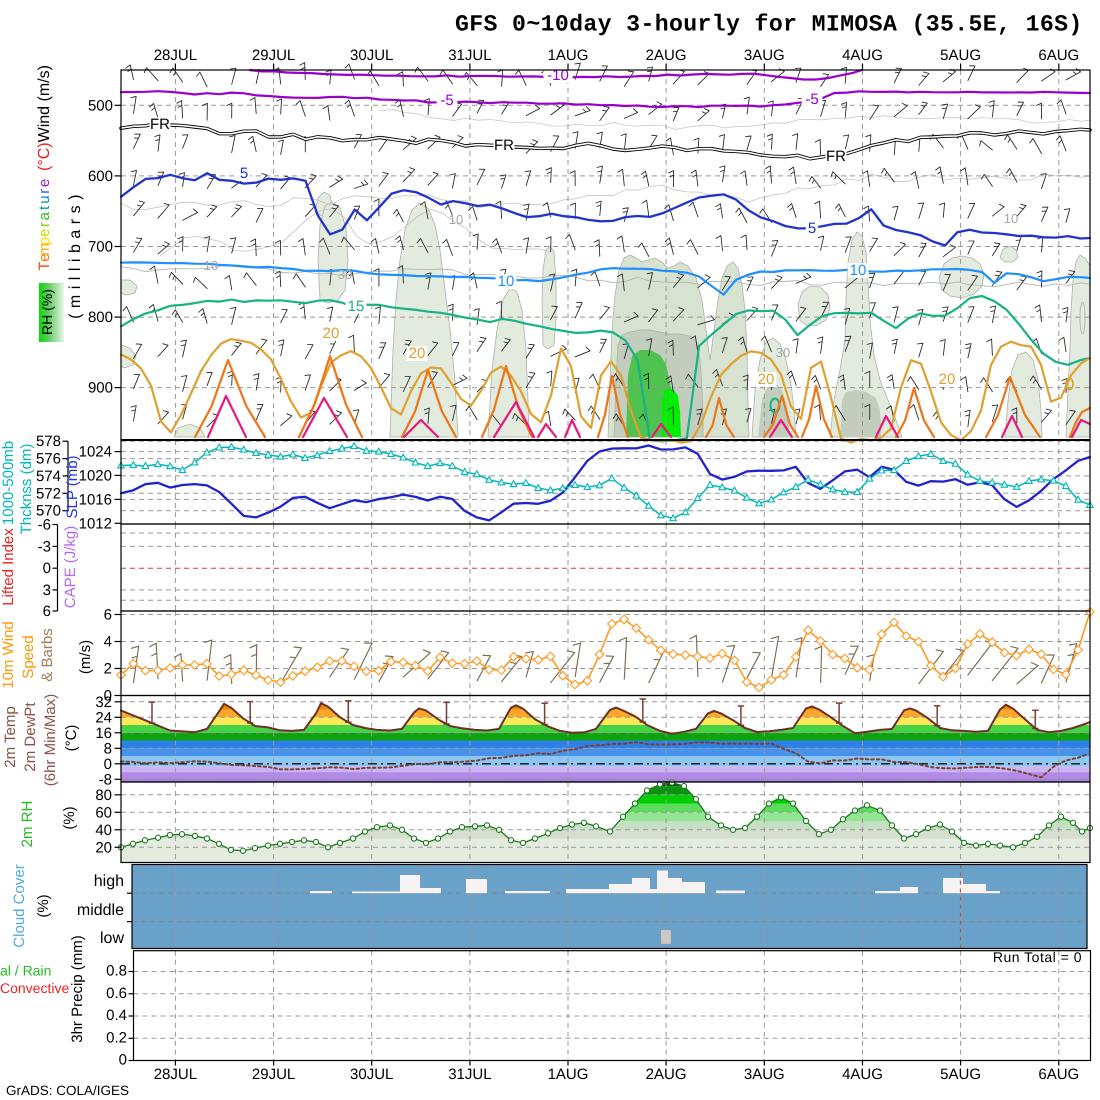 Image resolution: width=1100 pixels, height=1100 pixels. I want to click on svg-text: (6hr Min/Max), so click(50, 740).